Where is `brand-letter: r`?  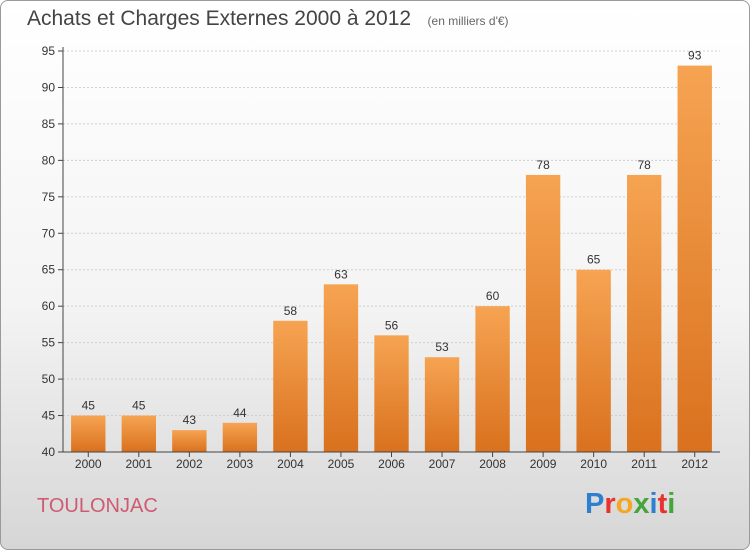 brand-letter: r is located at coordinates (610, 504).